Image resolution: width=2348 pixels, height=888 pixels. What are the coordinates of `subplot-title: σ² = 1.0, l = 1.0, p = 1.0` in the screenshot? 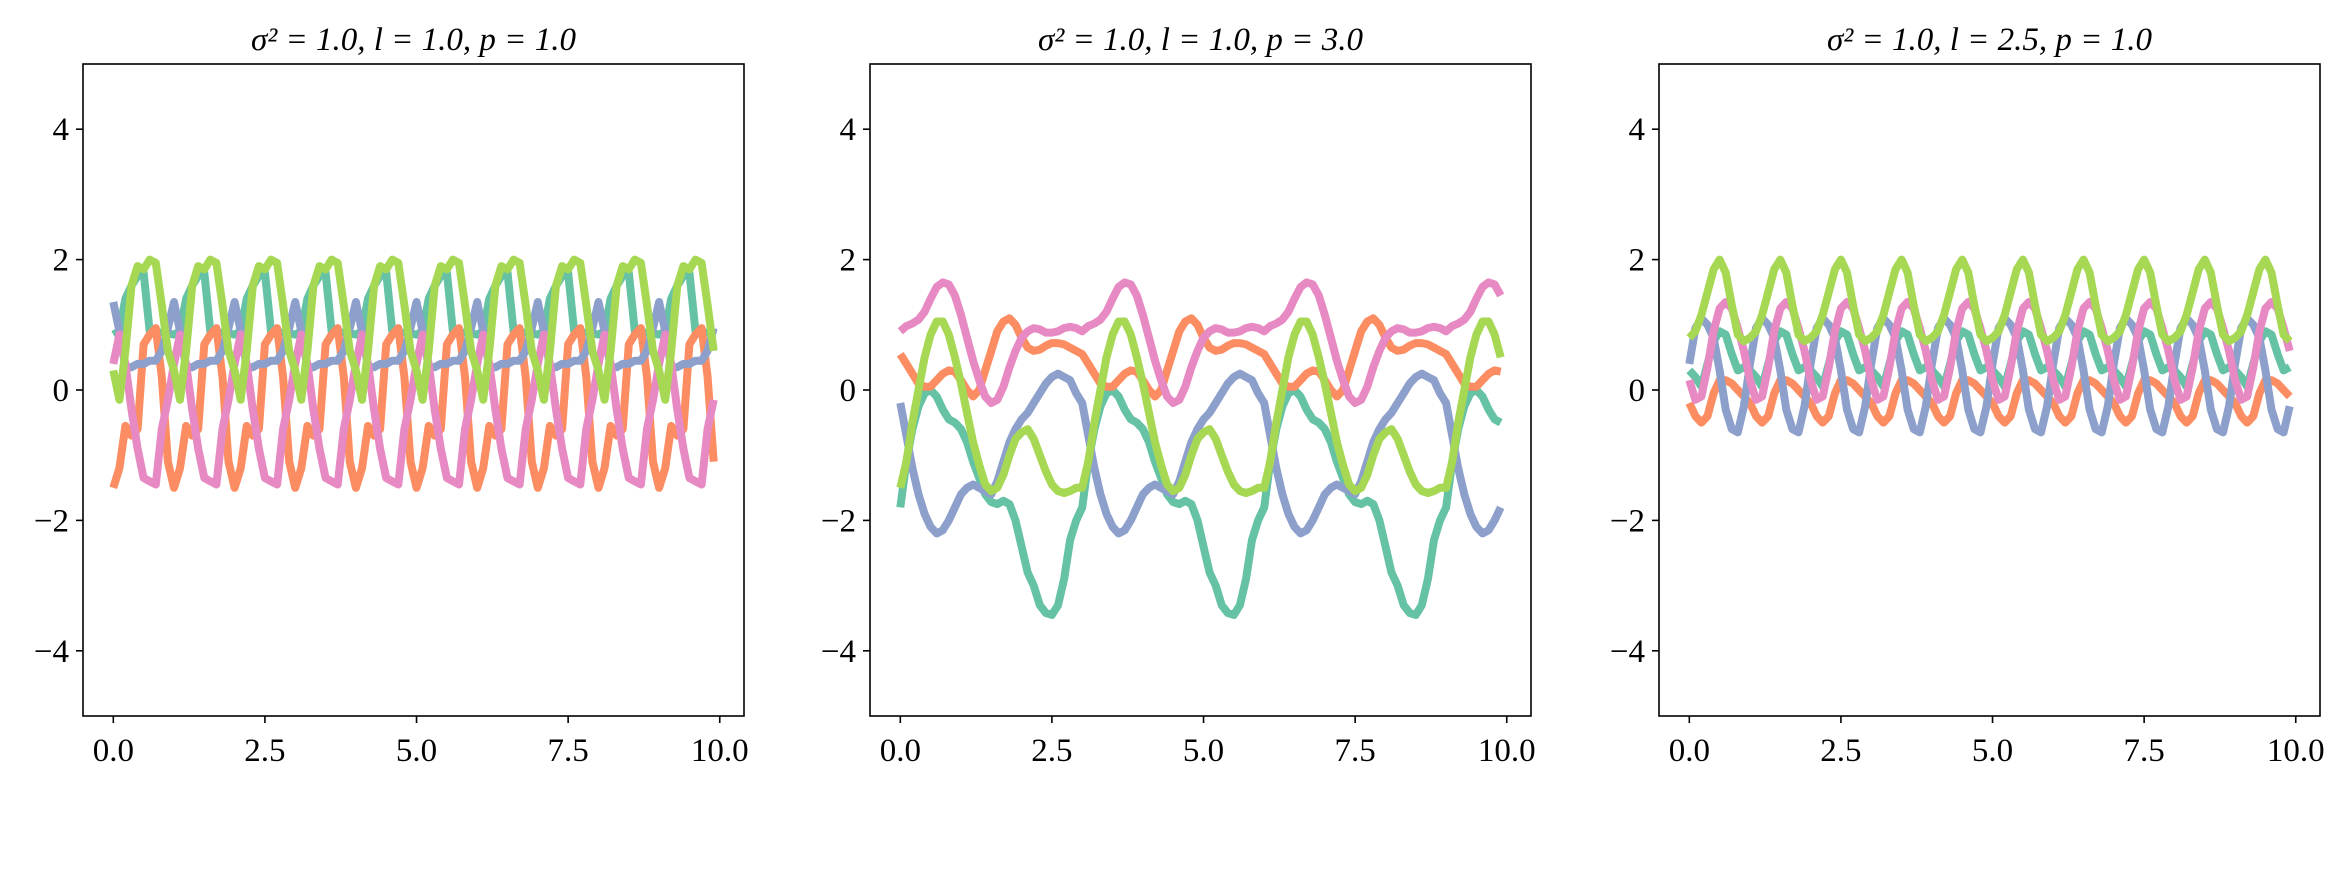 It's located at (413, 40).